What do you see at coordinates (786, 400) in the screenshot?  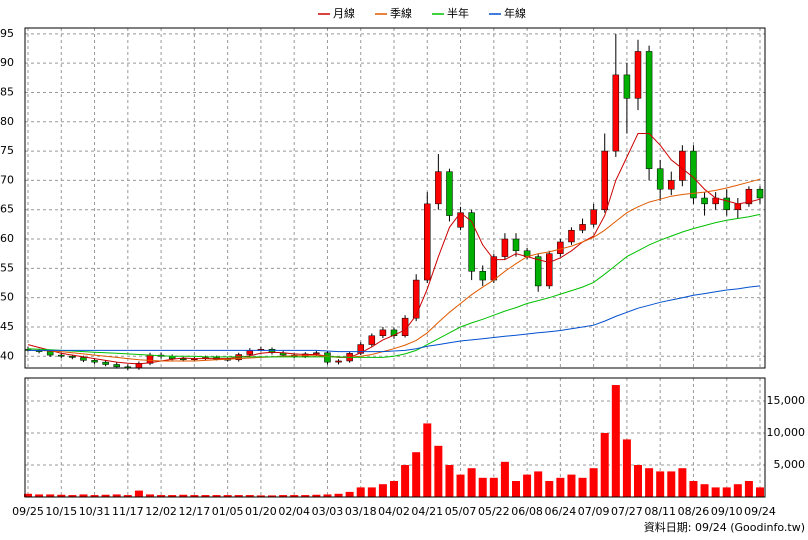 I see `volume-tick-label: 15,000` at bounding box center [786, 400].